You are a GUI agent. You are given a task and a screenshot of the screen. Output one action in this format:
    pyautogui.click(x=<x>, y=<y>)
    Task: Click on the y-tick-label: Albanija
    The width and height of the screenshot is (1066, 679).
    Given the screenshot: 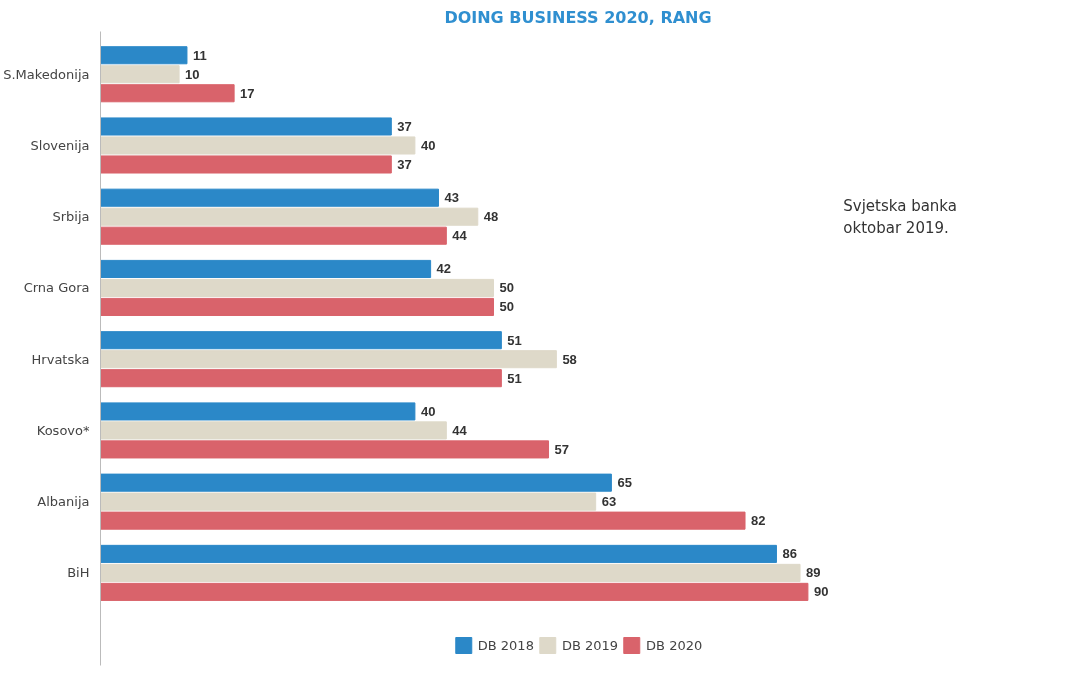 What is the action you would take?
    pyautogui.click(x=63, y=502)
    